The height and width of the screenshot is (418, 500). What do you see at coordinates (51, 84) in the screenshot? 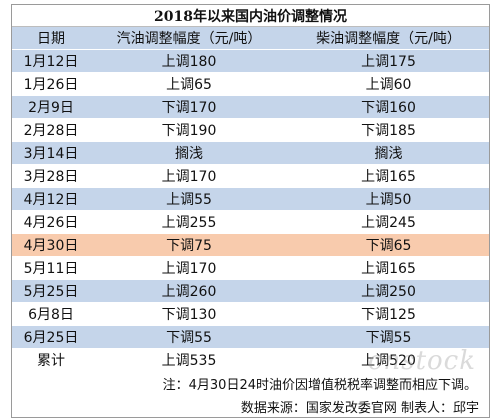
I see `row-date: 1月26日` at bounding box center [51, 84].